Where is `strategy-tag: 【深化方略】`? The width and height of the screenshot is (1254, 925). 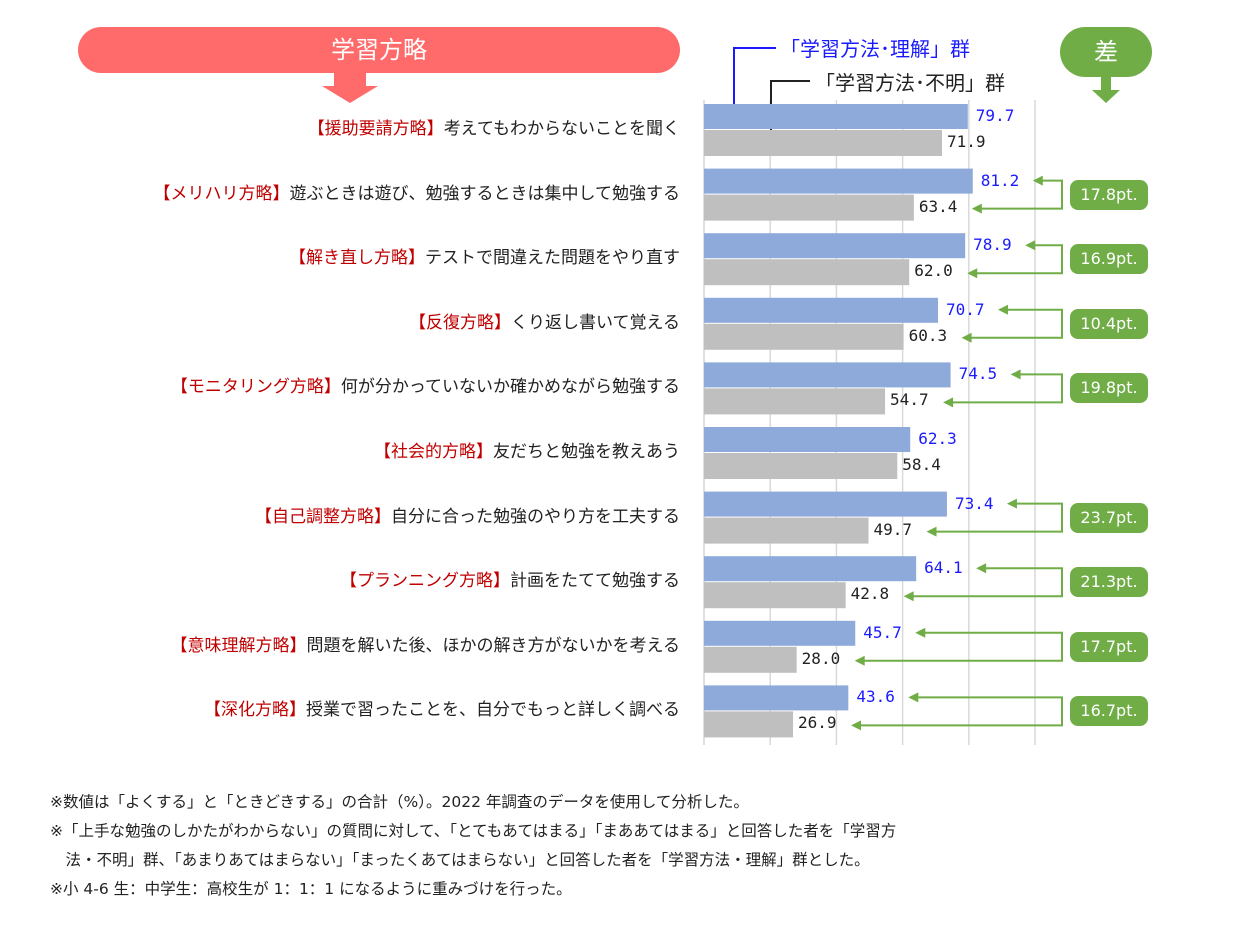 strategy-tag: 【深化方略】 is located at coordinates (255, 710).